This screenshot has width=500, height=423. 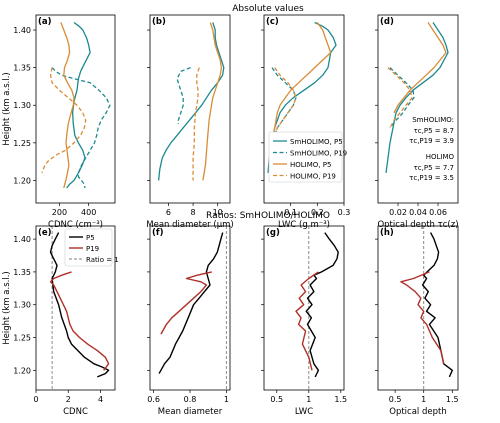 What do you see at coordinates (168, 212) in the screenshot?
I see `x-tick-label: 6` at bounding box center [168, 212].